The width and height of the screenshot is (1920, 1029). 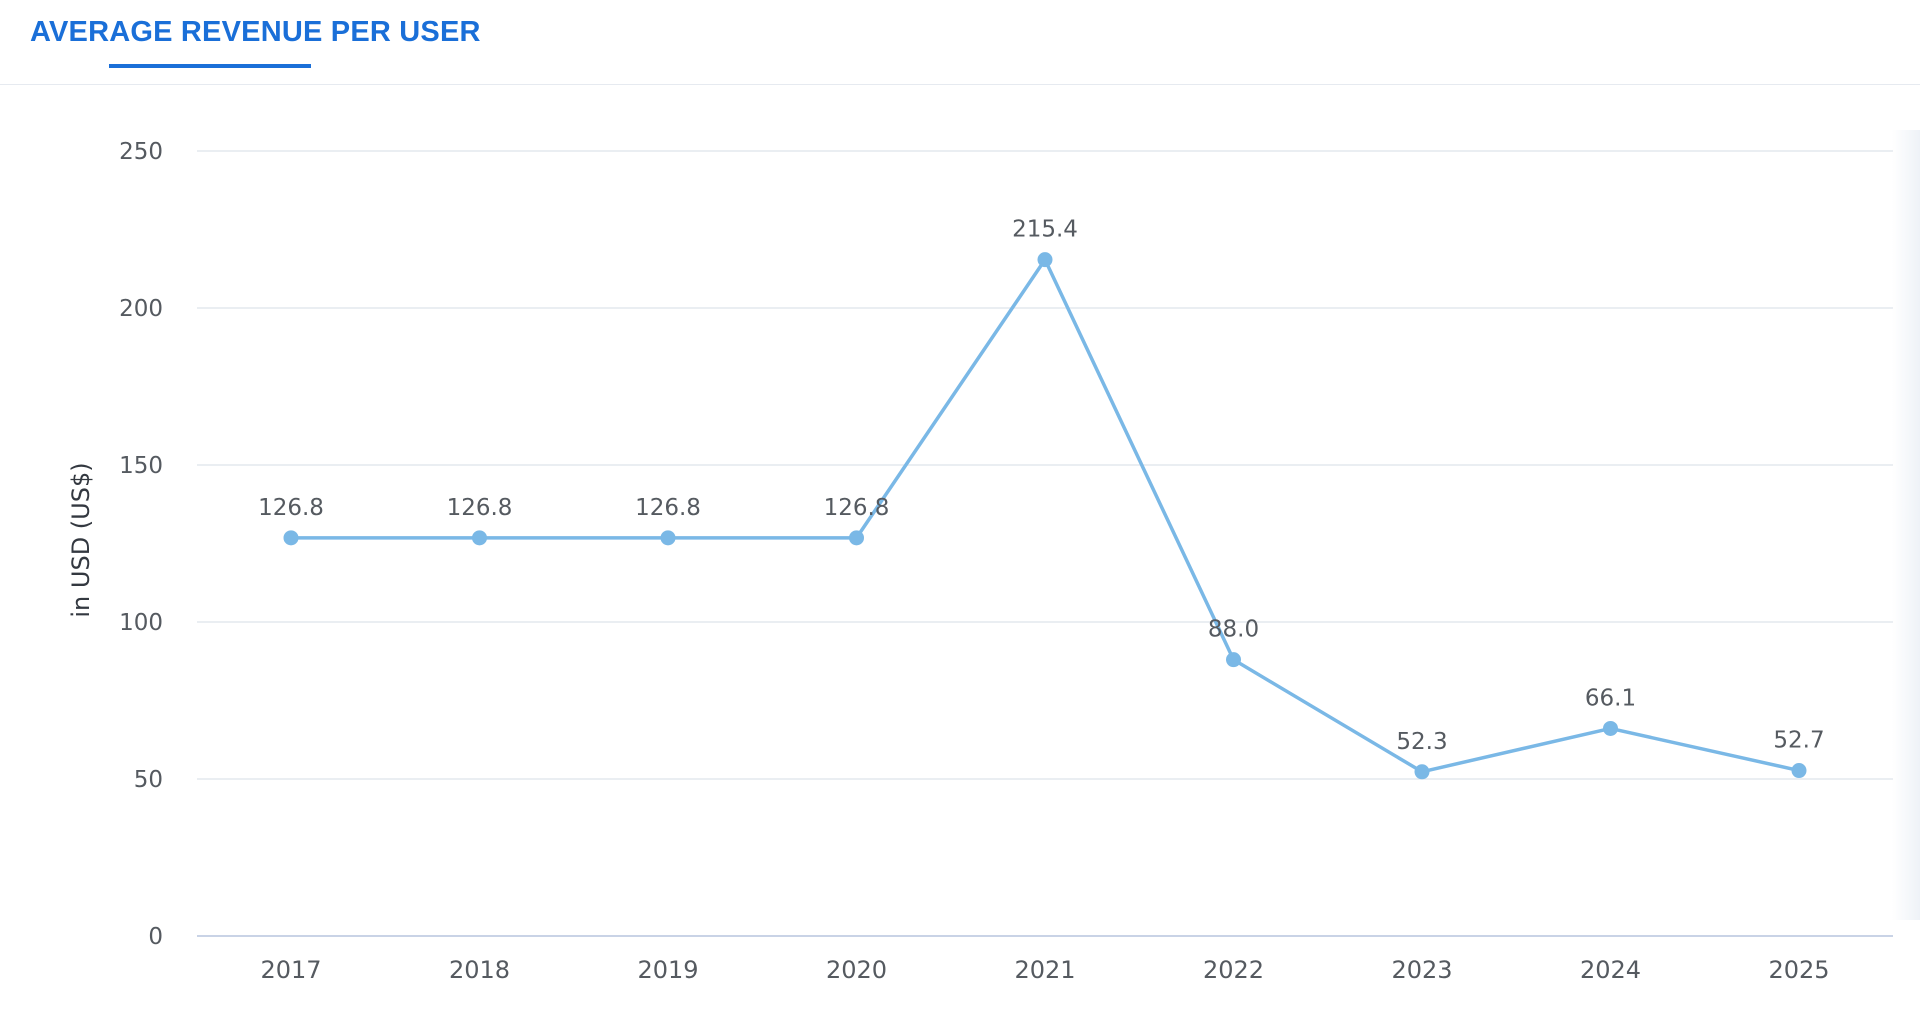 What do you see at coordinates (667, 970) in the screenshot?
I see `x-tick-label: 2019` at bounding box center [667, 970].